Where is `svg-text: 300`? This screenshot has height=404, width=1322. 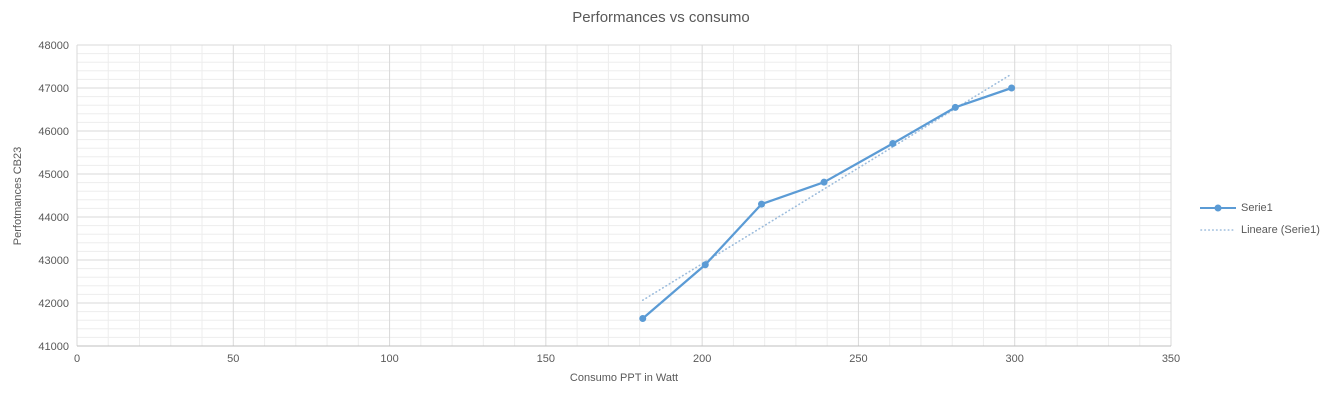 svg-text: 300 is located at coordinates (1015, 359).